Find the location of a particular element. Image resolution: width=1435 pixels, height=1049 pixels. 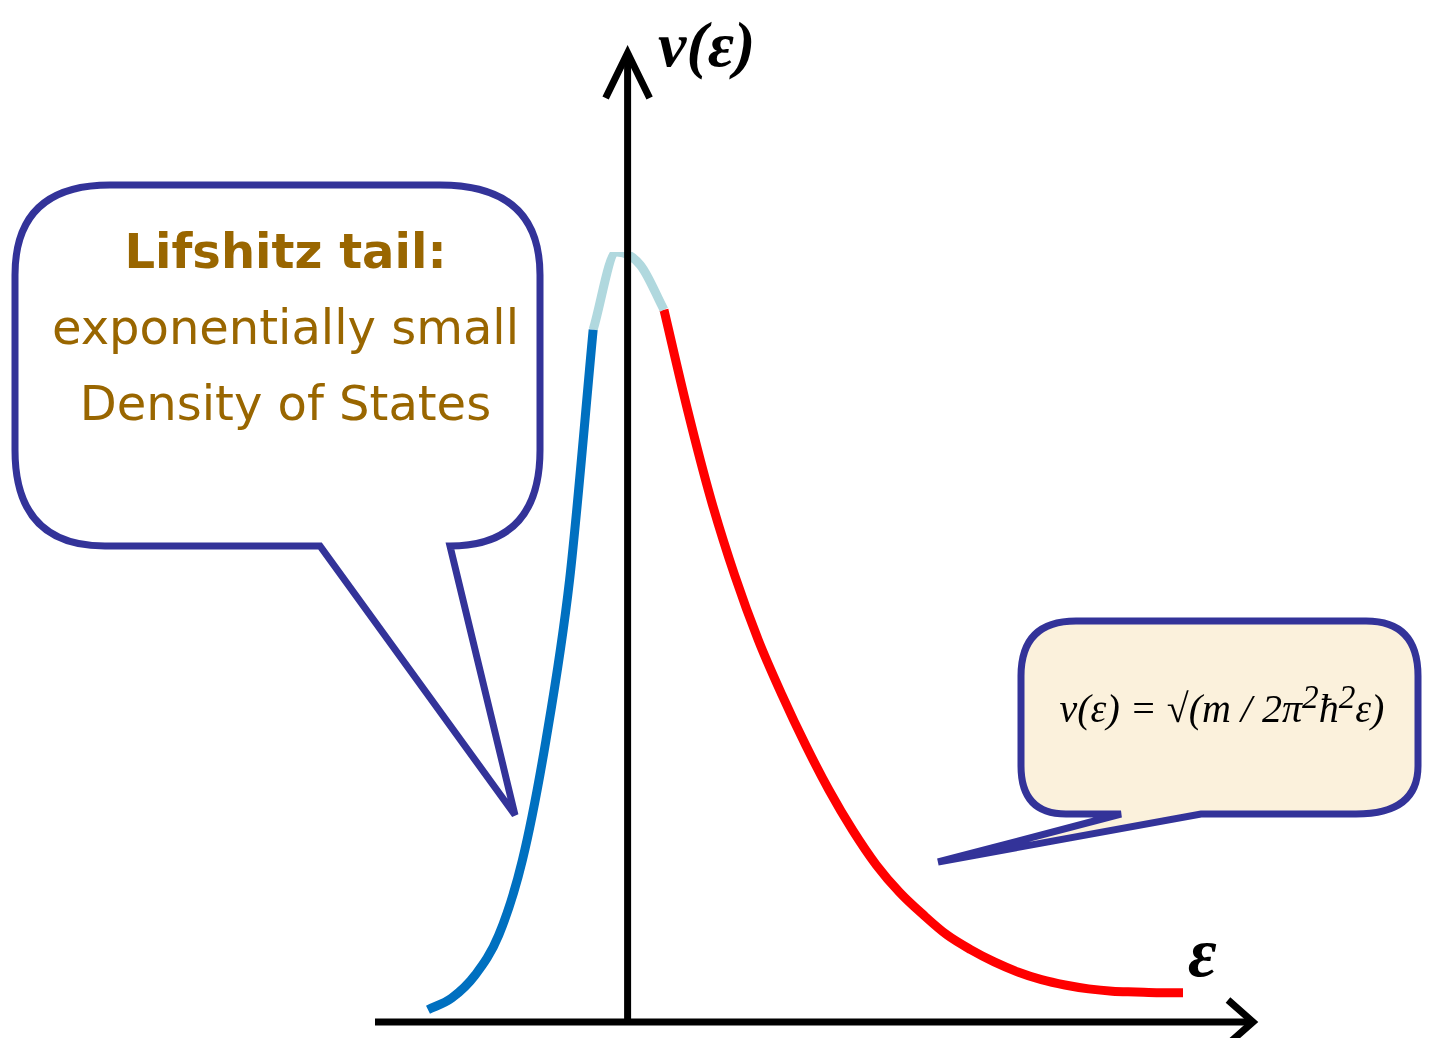

annotation: ν(ε) = √(m / 2π$^{2}$ħ$^{2}$ε) is located at coordinates (1222, 705).